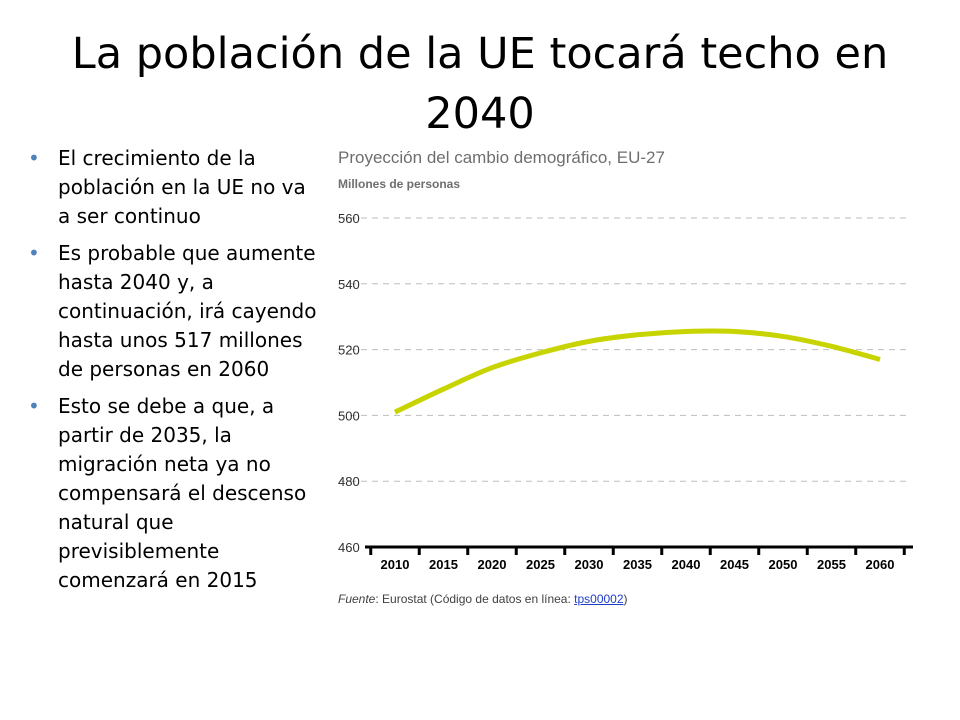 This screenshot has height=720, width=960. I want to click on y-tick-label: 540, so click(349, 284).